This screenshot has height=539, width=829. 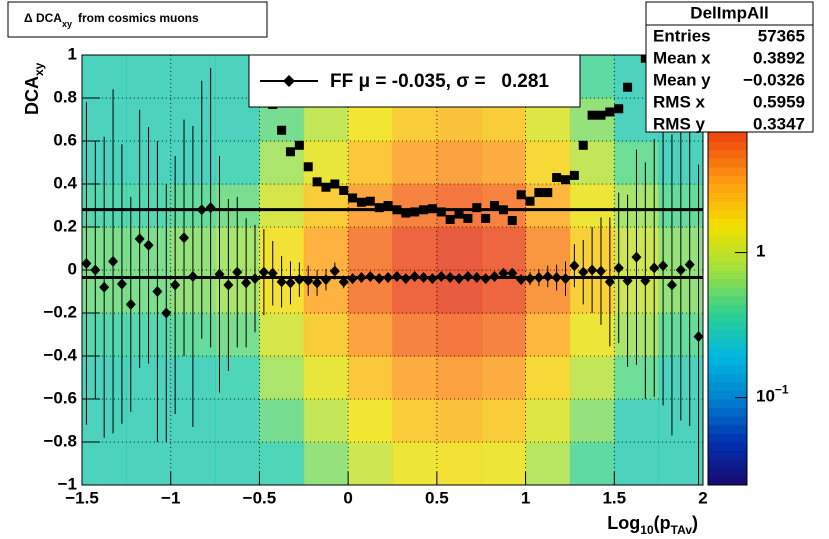 What do you see at coordinates (765, 396) in the screenshot?
I see `z-tick-text: 10` at bounding box center [765, 396].